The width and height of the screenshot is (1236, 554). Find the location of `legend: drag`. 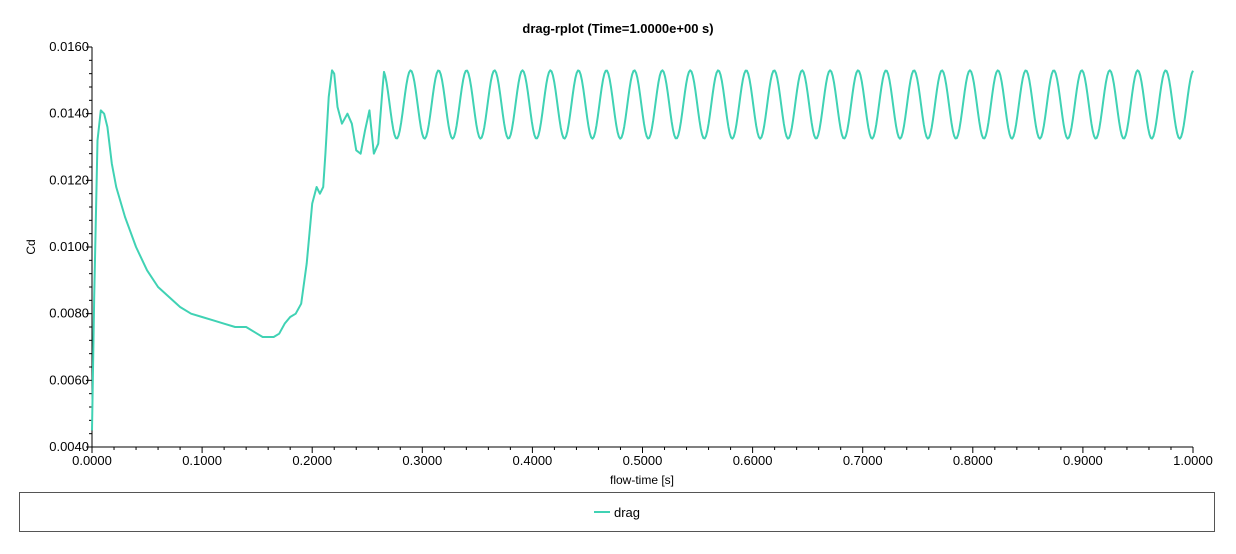

legend: drag is located at coordinates (617, 512).